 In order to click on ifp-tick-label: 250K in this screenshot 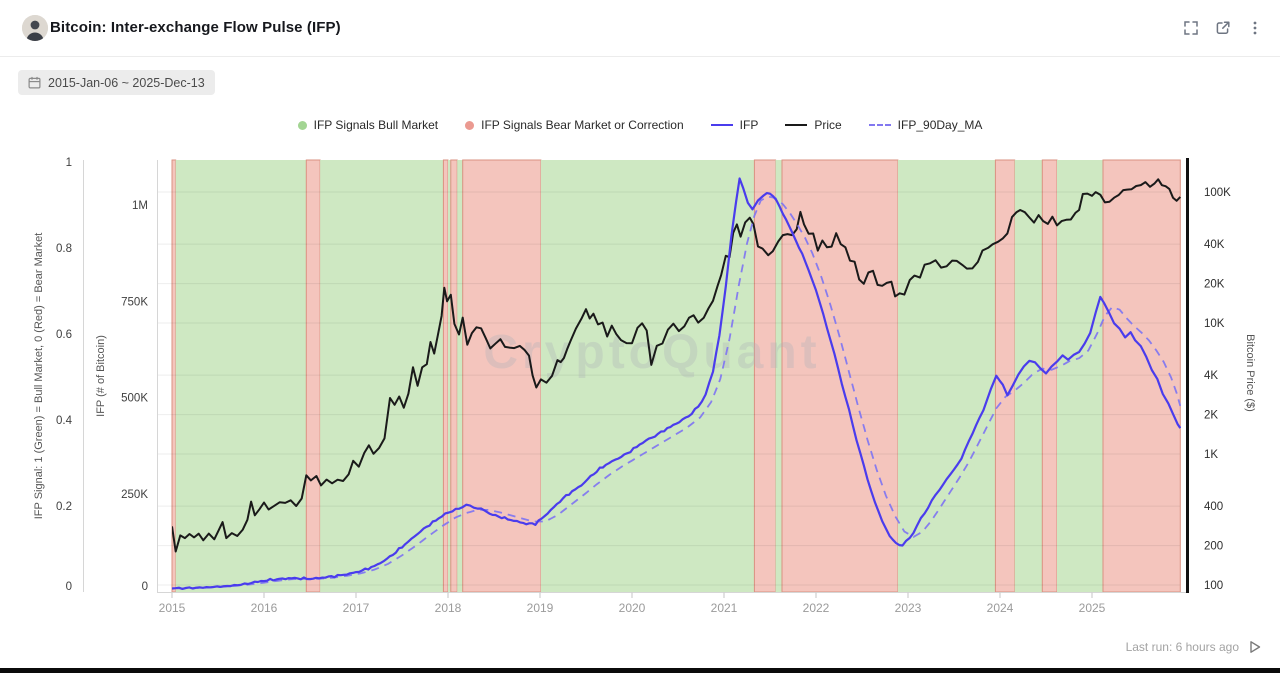, I will do `click(134, 495)`.